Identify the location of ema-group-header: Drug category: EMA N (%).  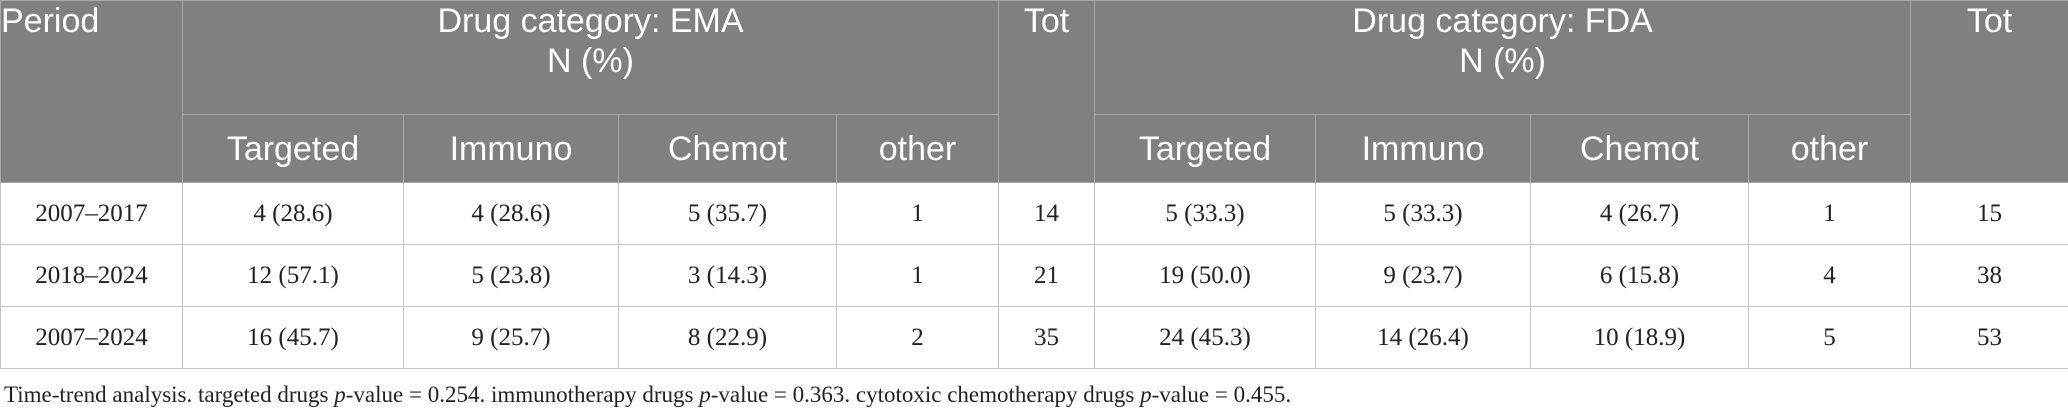
(590, 57).